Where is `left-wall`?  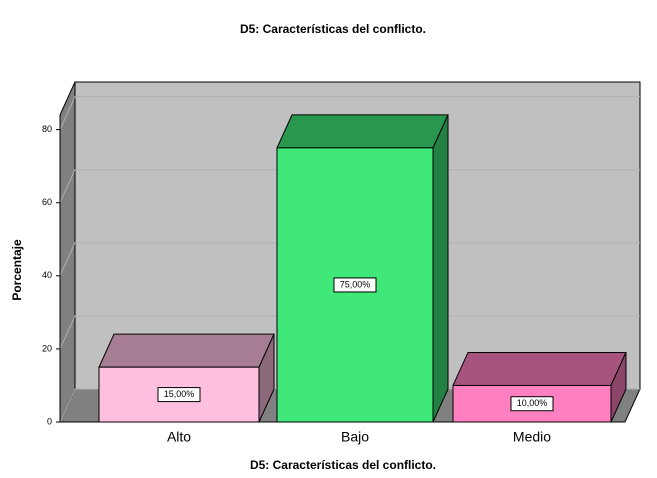 left-wall is located at coordinates (67, 252).